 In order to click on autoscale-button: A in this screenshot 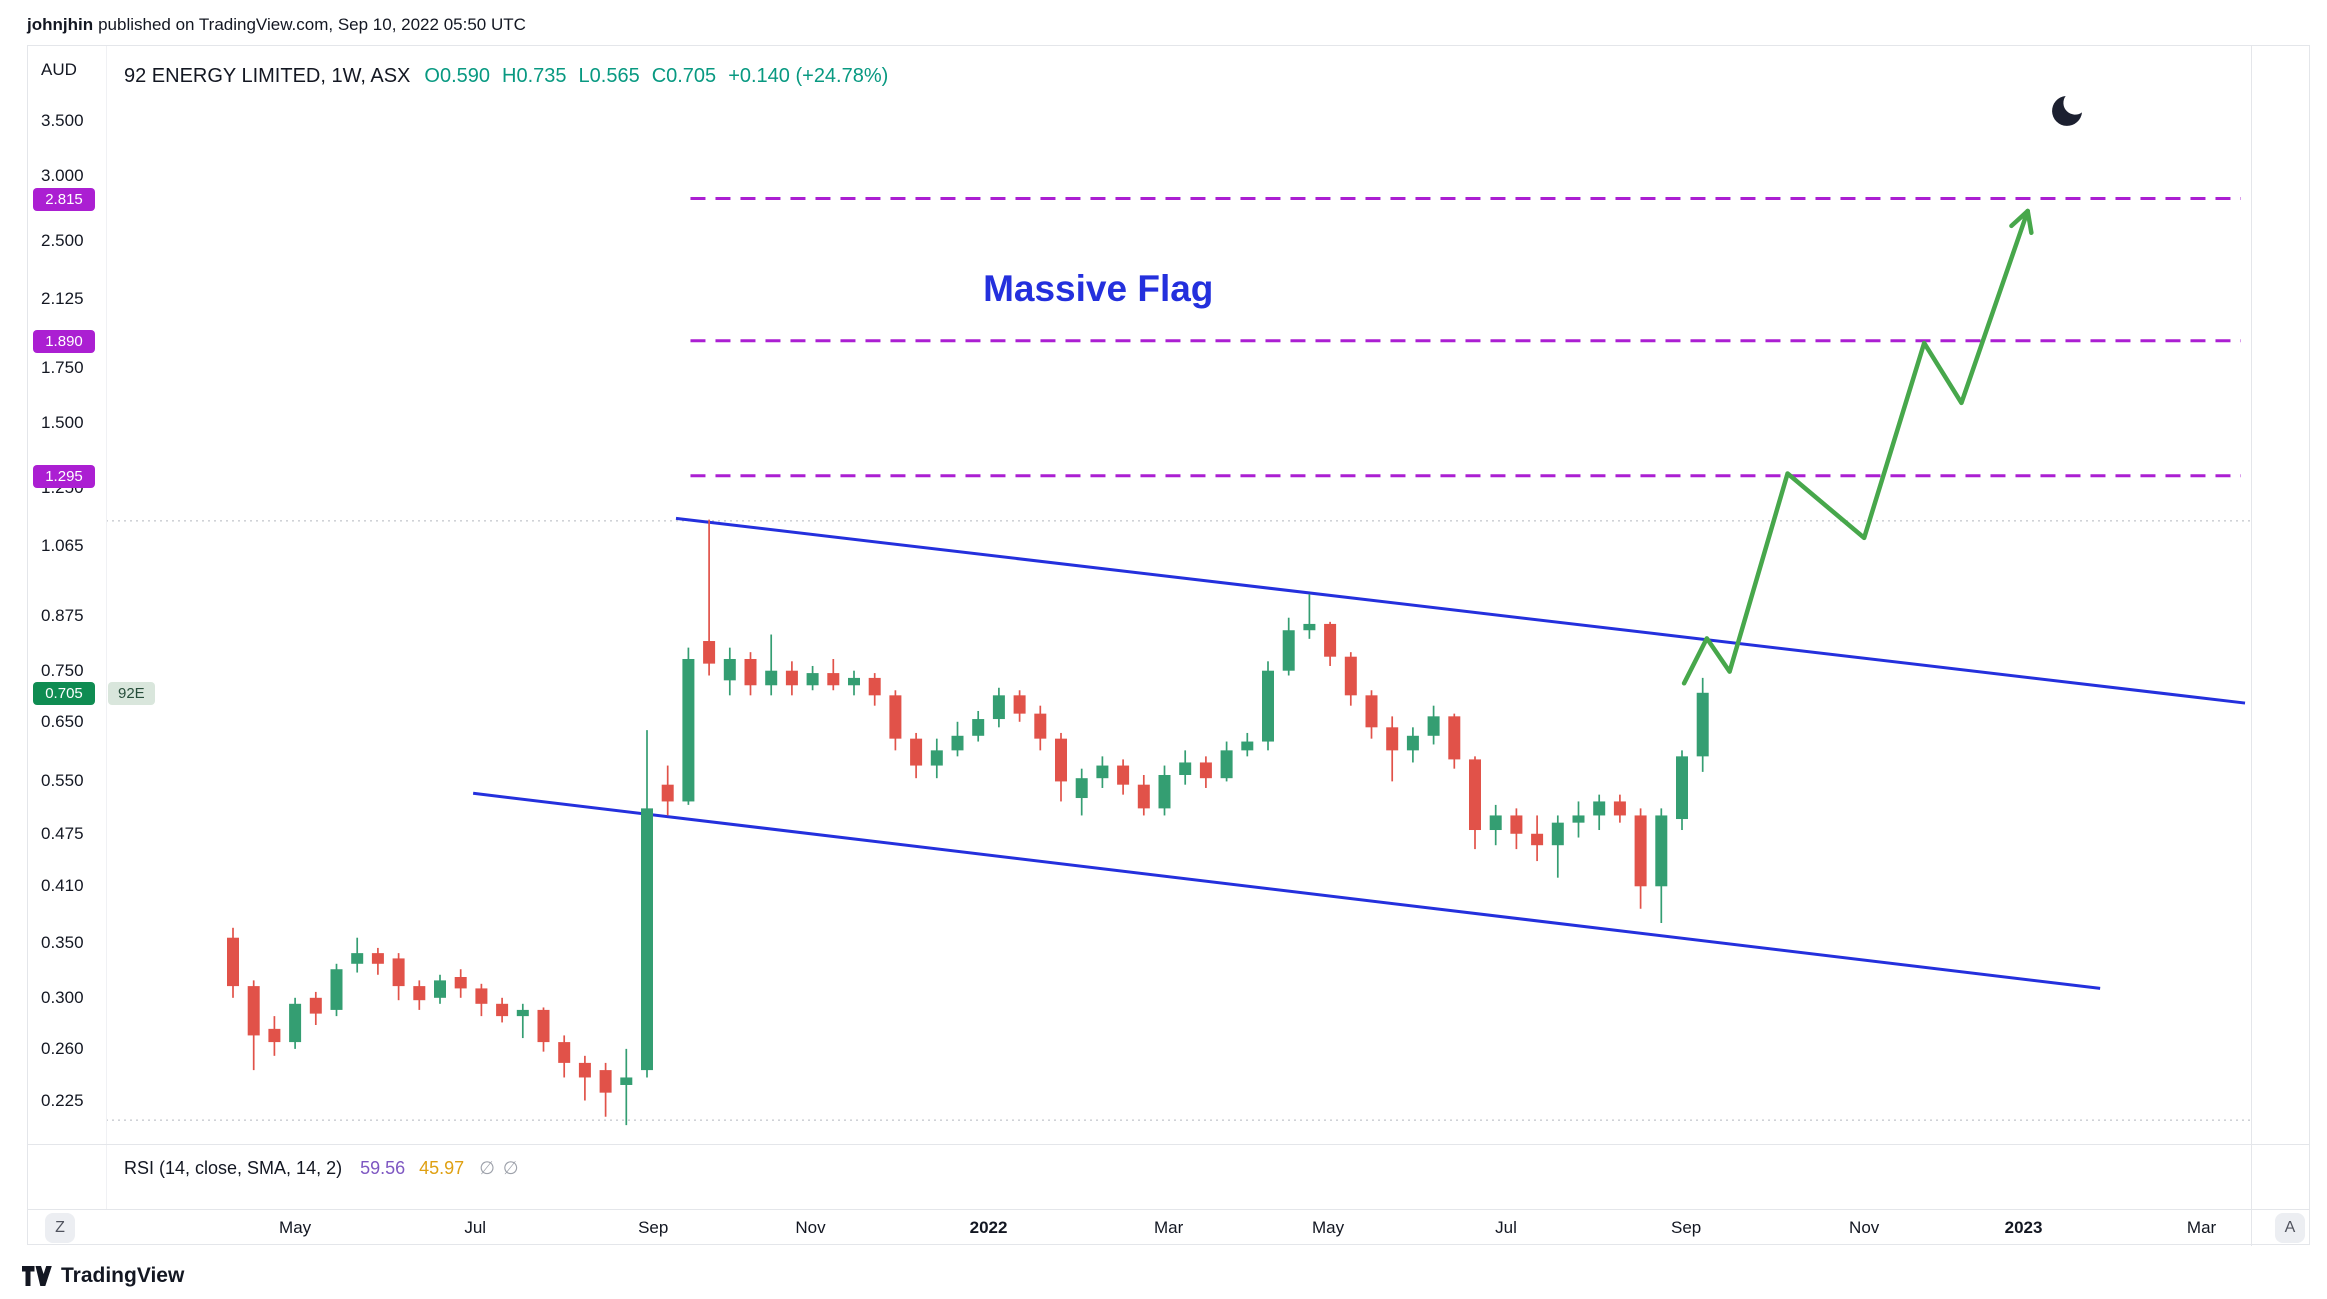, I will do `click(2290, 1228)`.